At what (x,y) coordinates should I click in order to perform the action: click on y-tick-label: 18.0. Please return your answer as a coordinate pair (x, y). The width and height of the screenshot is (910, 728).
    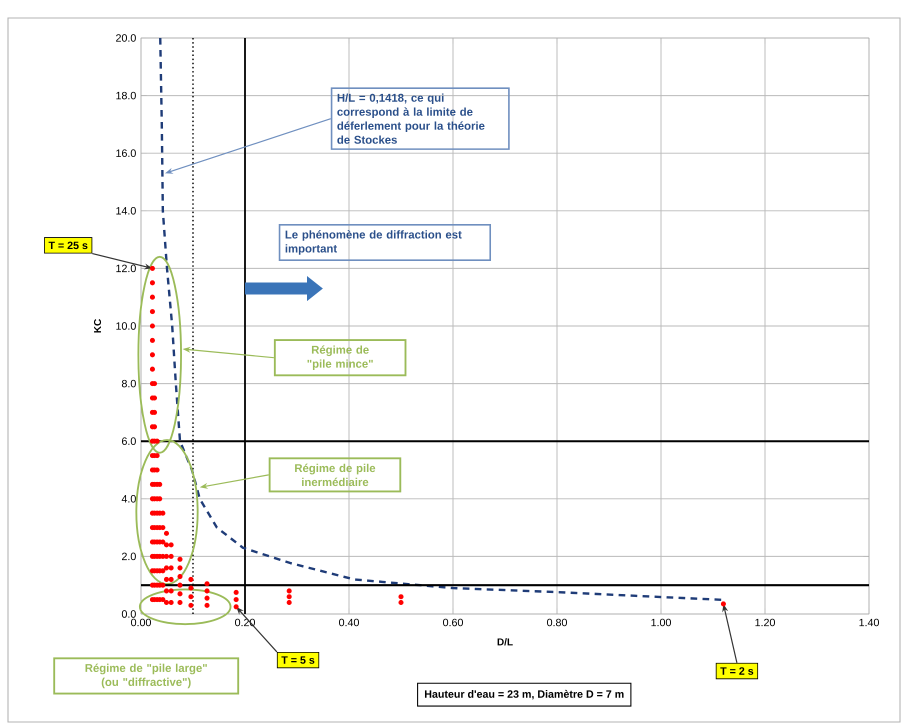
    Looking at the image, I should click on (126, 96).